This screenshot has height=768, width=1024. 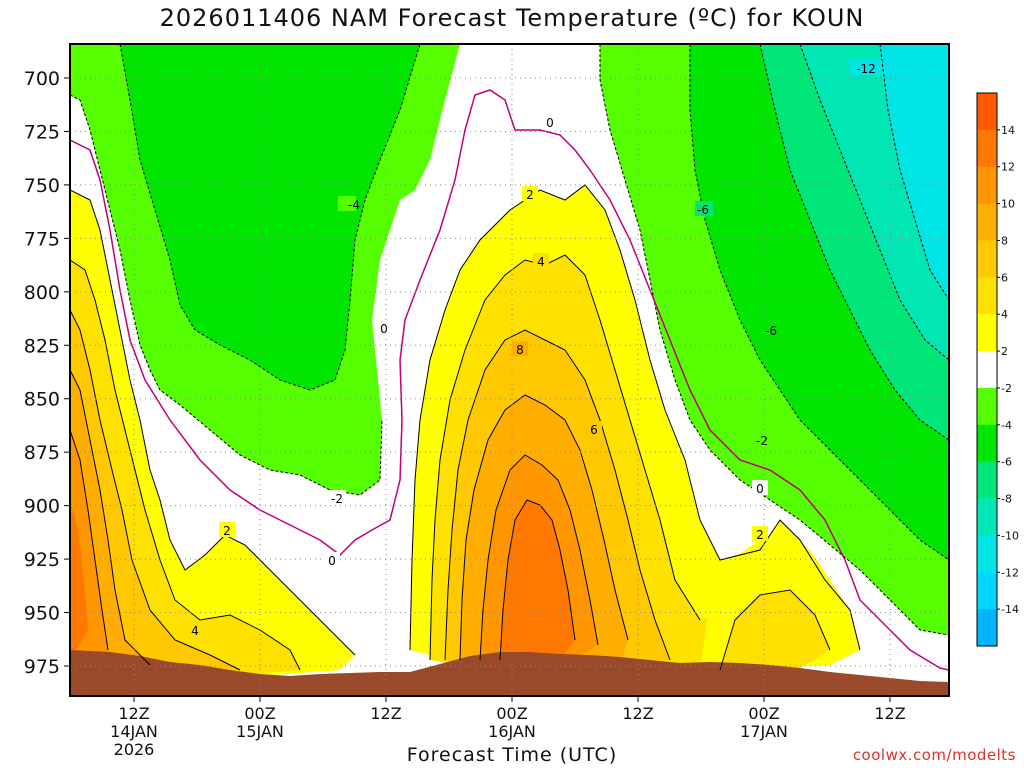 What do you see at coordinates (520, 350) in the screenshot?
I see `contour-label: 8` at bounding box center [520, 350].